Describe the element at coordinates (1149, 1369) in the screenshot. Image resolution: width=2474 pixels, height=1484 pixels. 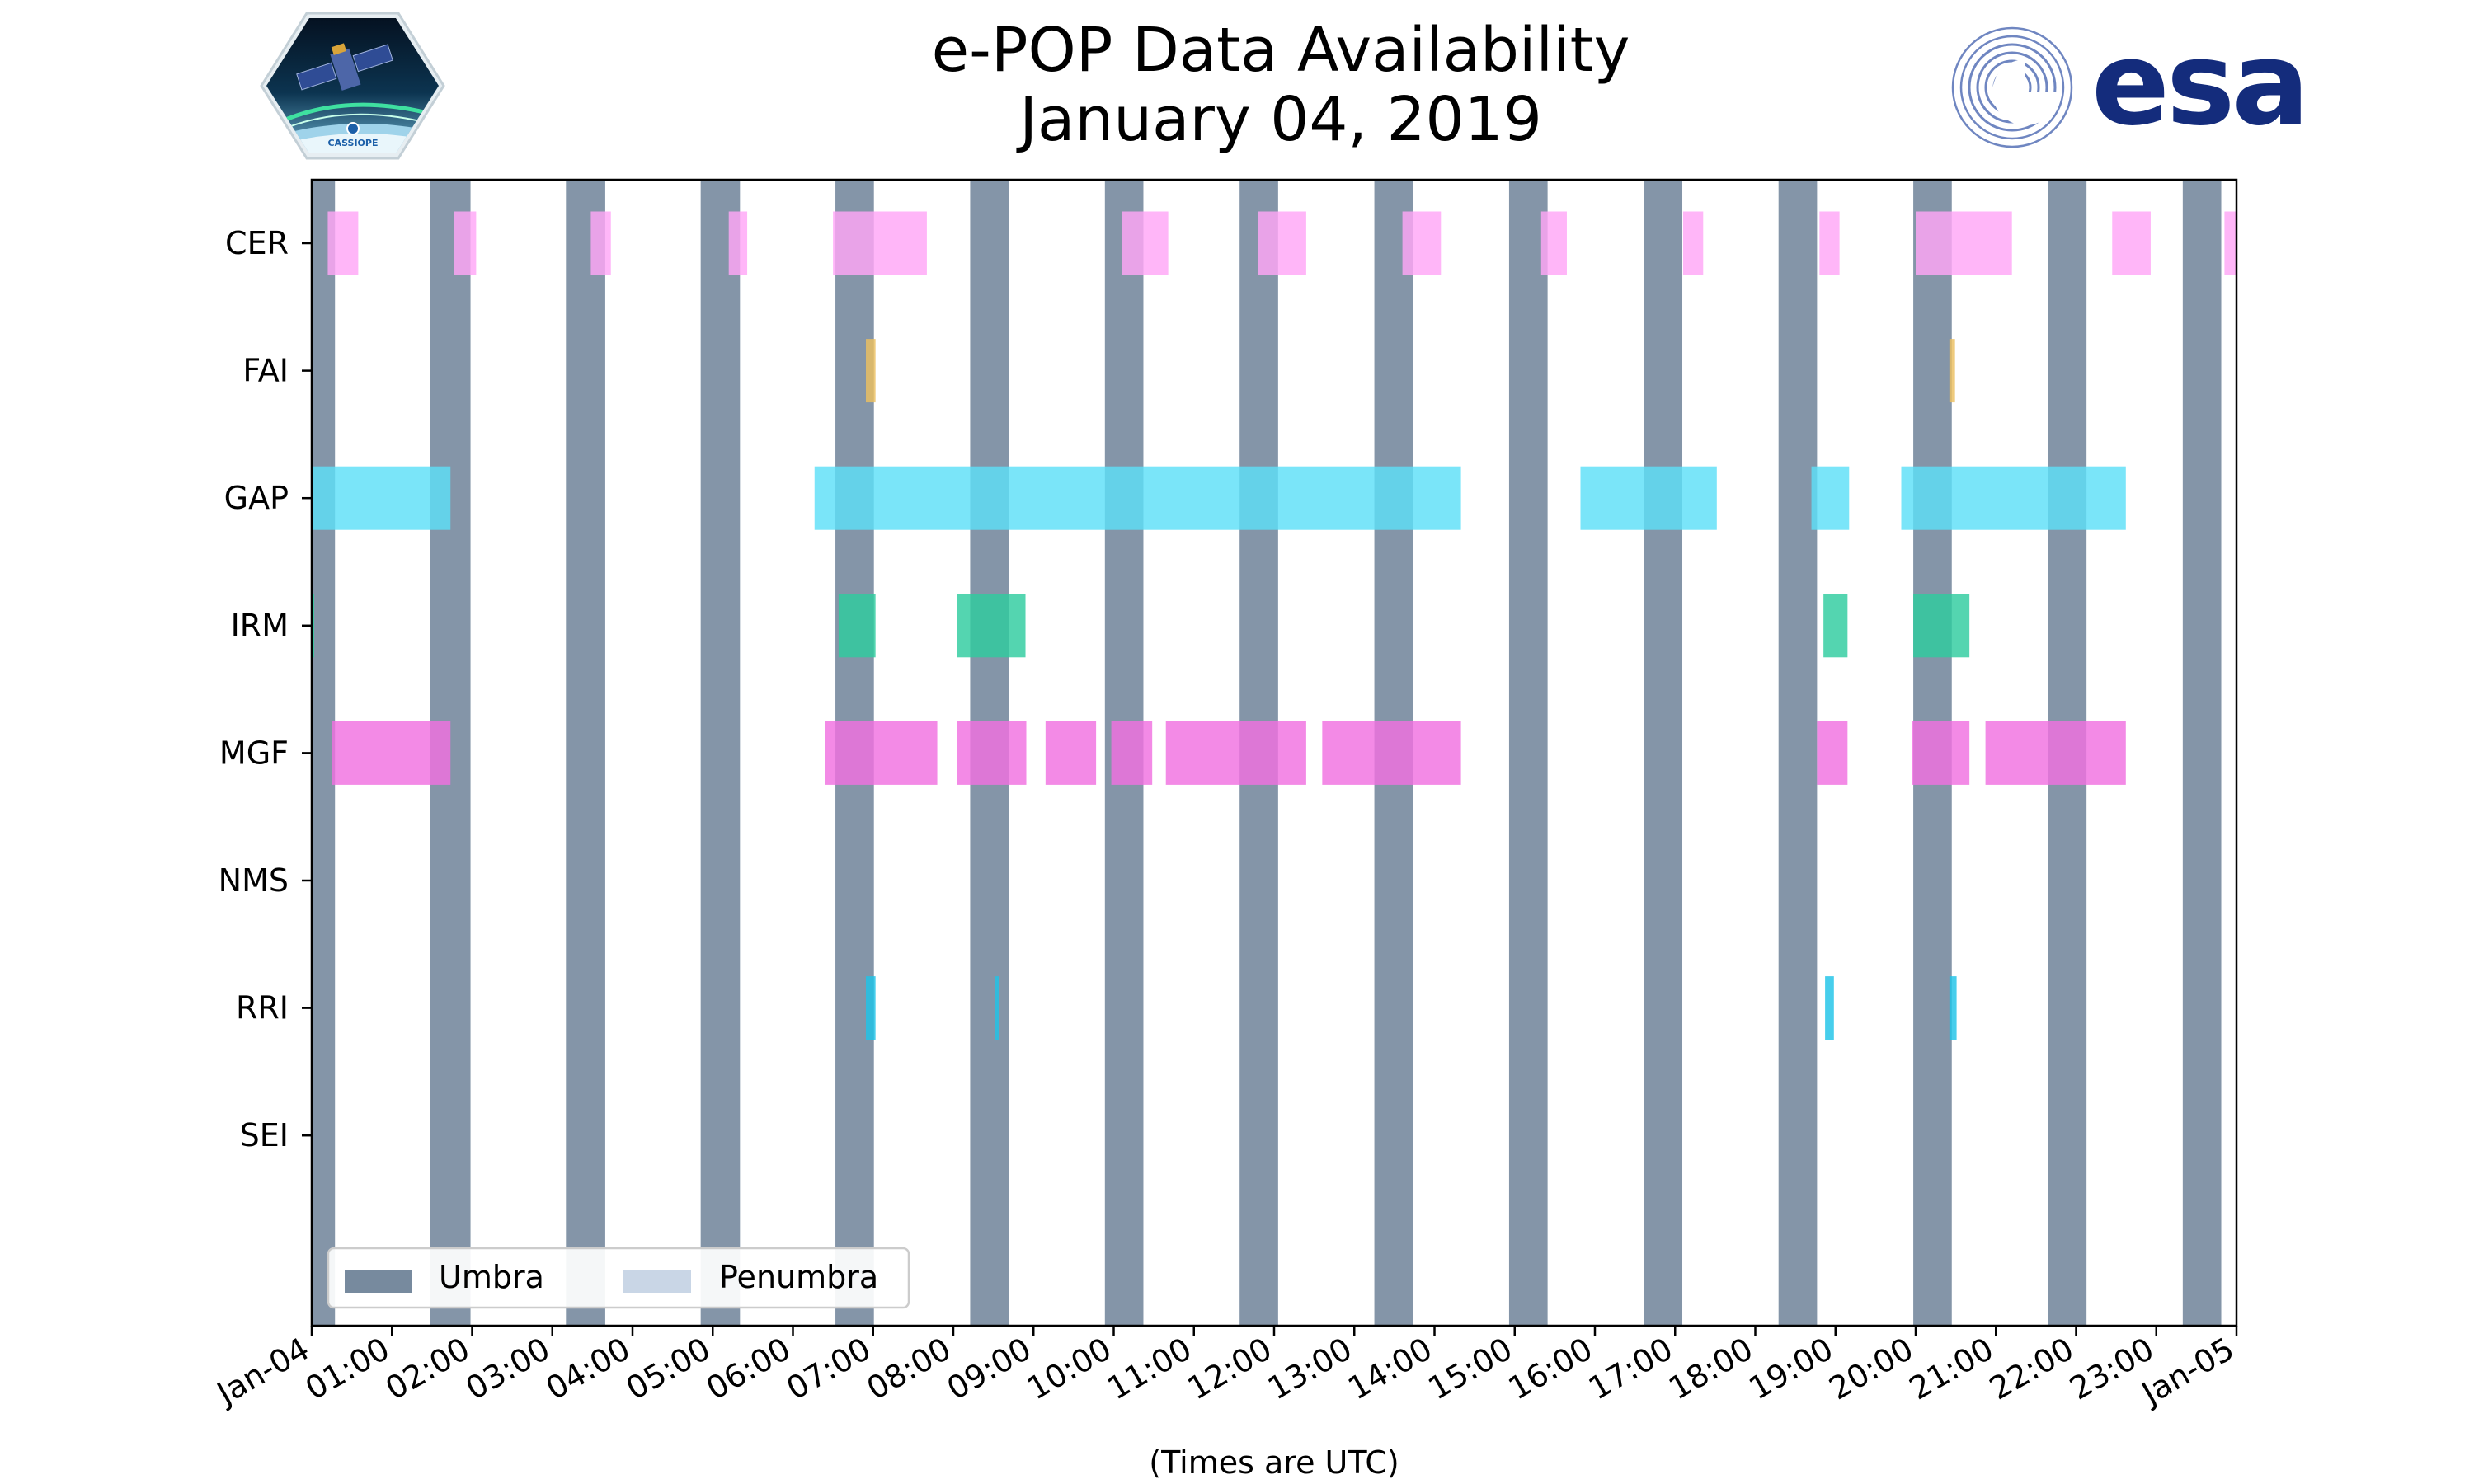
I see `x-tick-label: 11:00` at that location.